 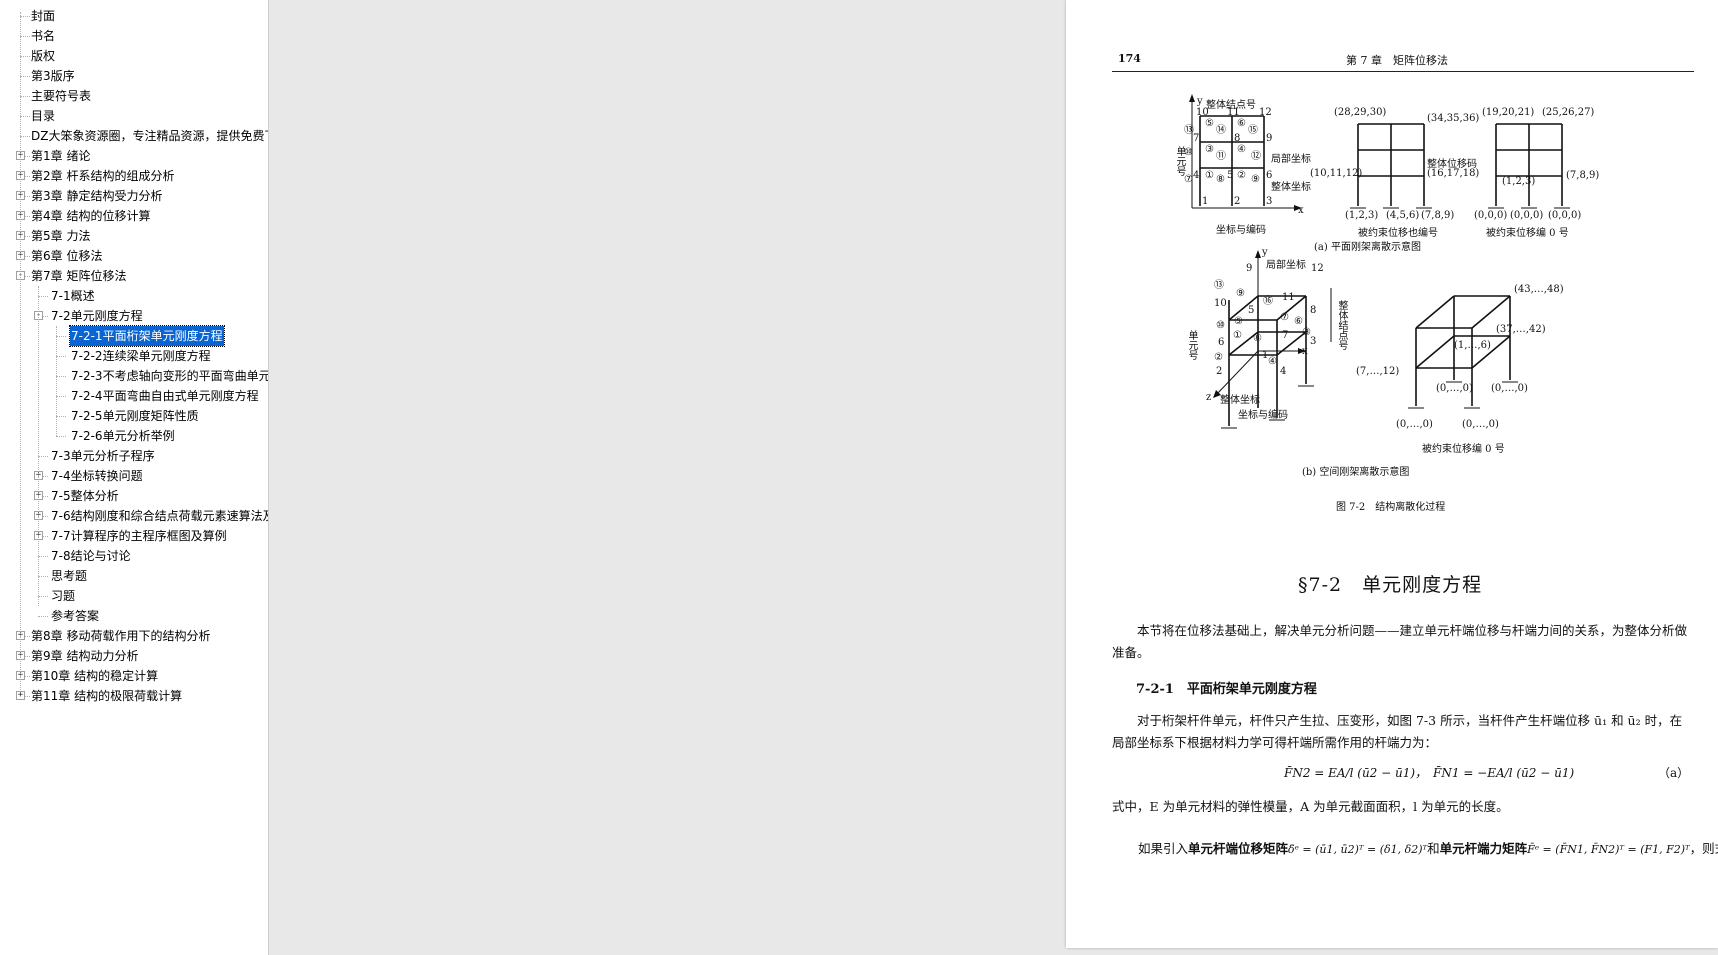 What do you see at coordinates (134, 156) in the screenshot?
I see `toc-item: + 第1章 绪论` at bounding box center [134, 156].